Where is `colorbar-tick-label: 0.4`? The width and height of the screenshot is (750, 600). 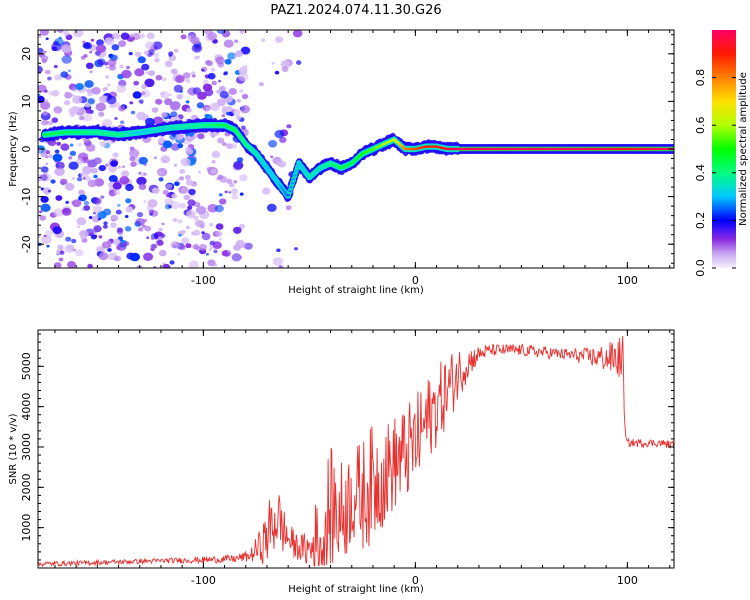 colorbar-tick-label: 0.4 is located at coordinates (700, 173).